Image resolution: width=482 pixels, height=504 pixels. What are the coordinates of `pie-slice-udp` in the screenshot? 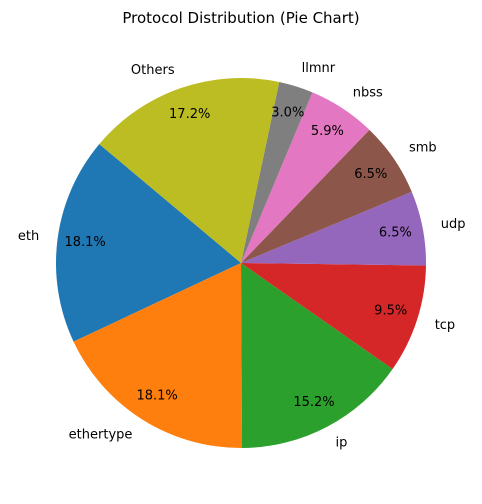 It's located at (333, 228).